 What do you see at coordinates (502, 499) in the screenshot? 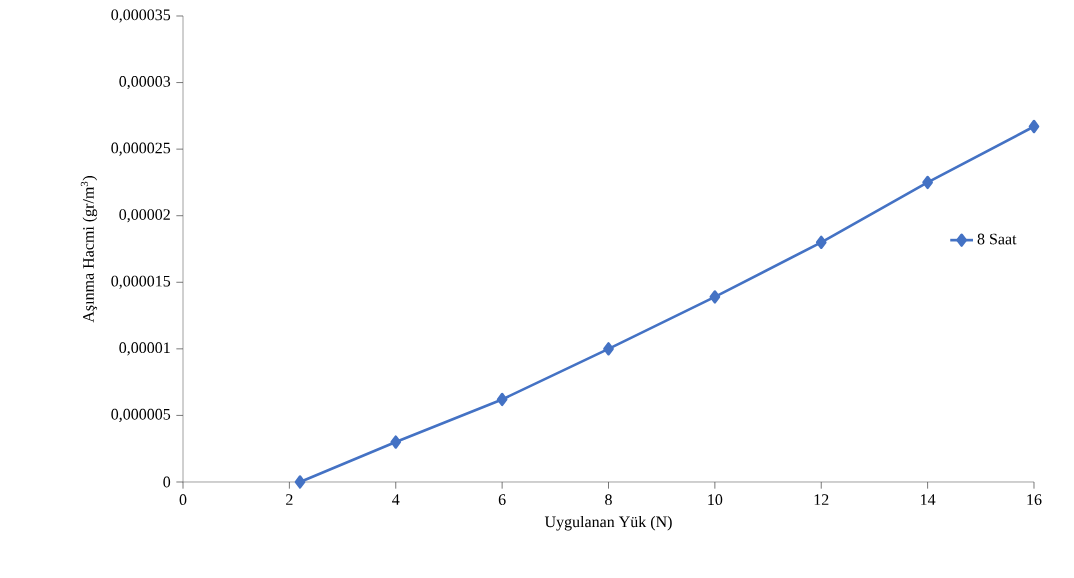
I see `x-tick-label: 6` at bounding box center [502, 499].